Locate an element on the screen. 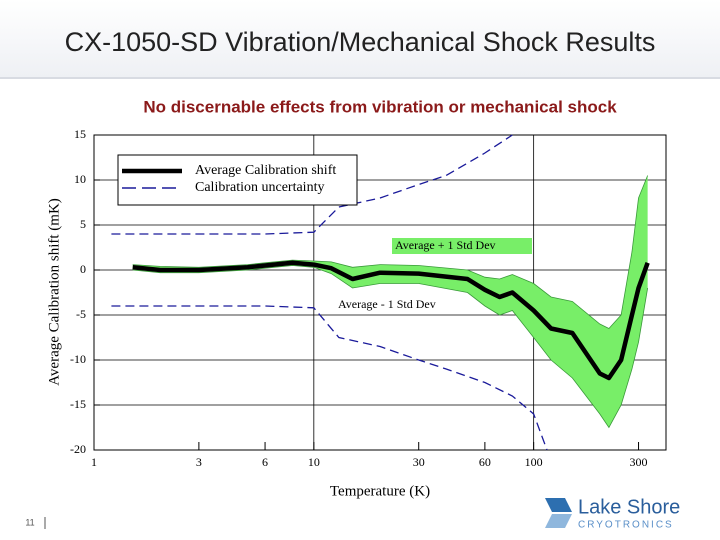  legend-label: Average Calibration shift is located at coordinates (265, 170).